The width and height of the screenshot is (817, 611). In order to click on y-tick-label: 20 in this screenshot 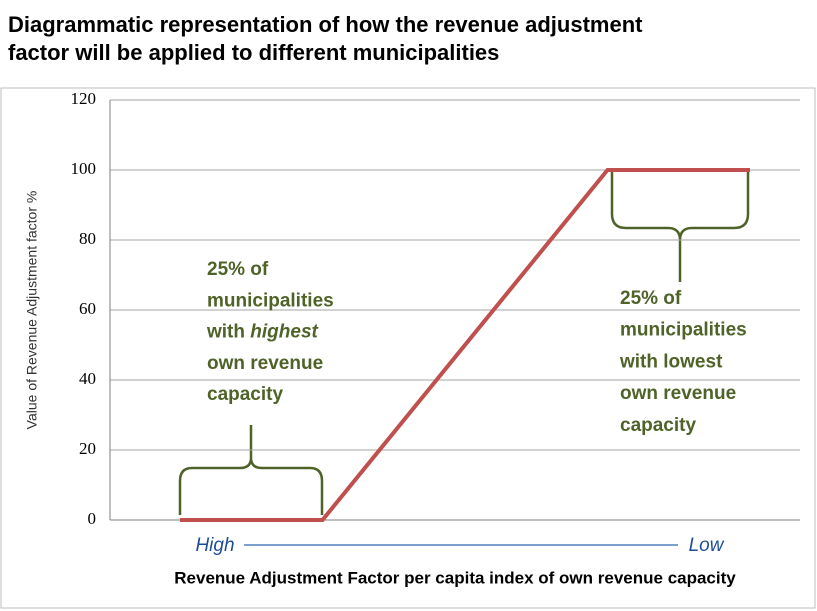, I will do `click(87, 448)`.